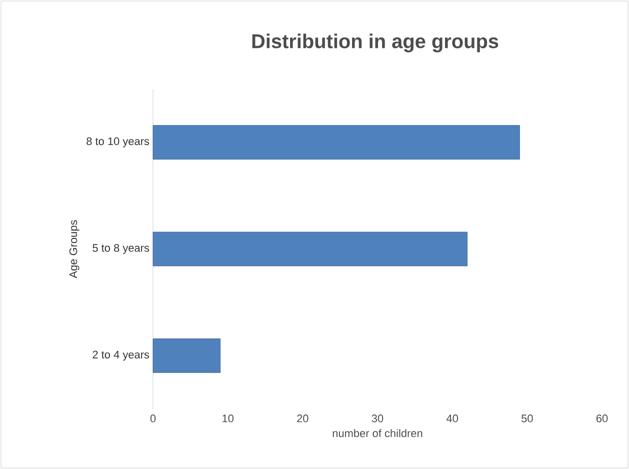 The height and width of the screenshot is (469, 629). Describe the element at coordinates (302, 418) in the screenshot. I see `x-tick-label: 20` at that location.